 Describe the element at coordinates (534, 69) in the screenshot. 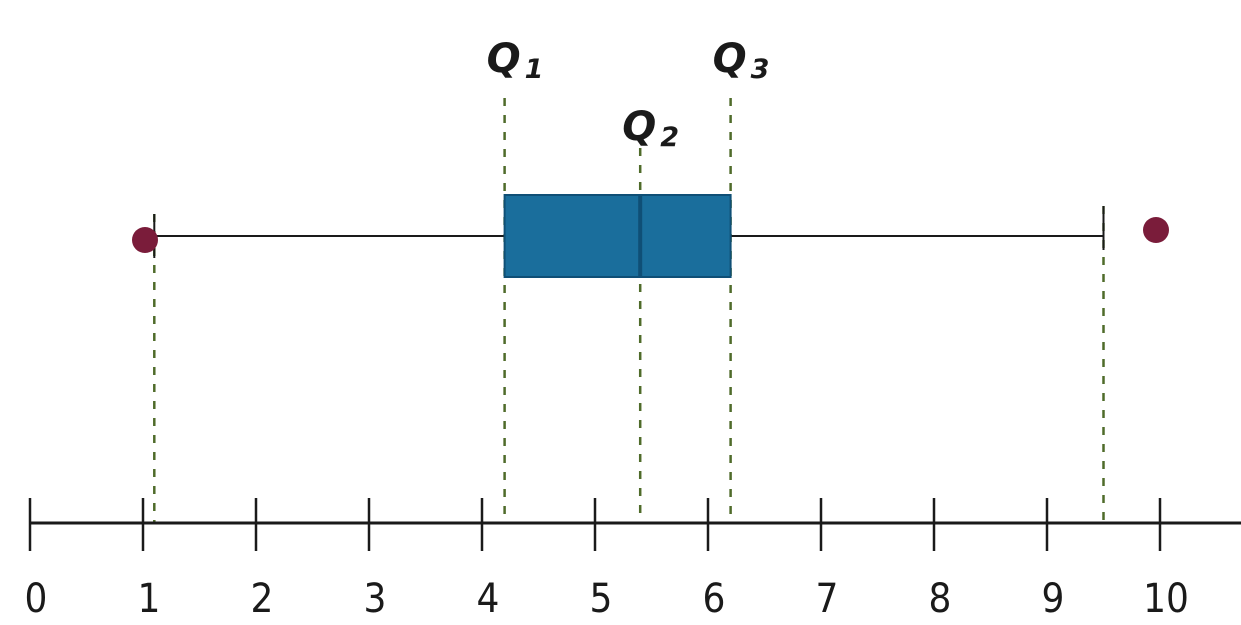

I see `quartile-subscript: 1` at that location.